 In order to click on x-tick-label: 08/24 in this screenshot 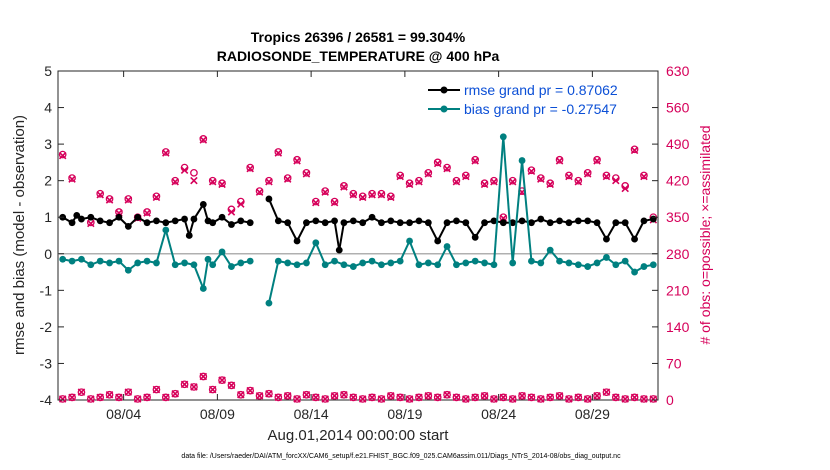, I will do `click(498, 414)`.